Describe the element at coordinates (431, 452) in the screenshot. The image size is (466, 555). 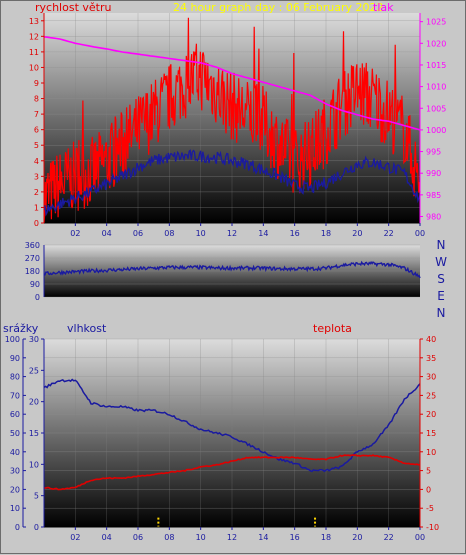
I see `temperature-y-tick-label: 10` at that location.